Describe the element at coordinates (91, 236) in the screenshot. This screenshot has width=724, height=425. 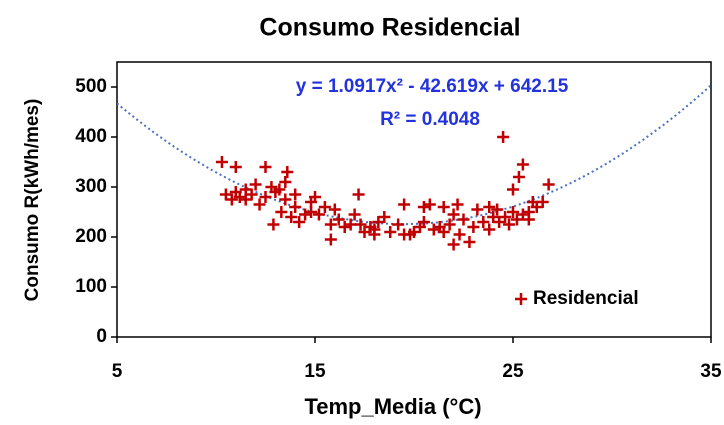
I see `y-tick-label: 200` at that location.